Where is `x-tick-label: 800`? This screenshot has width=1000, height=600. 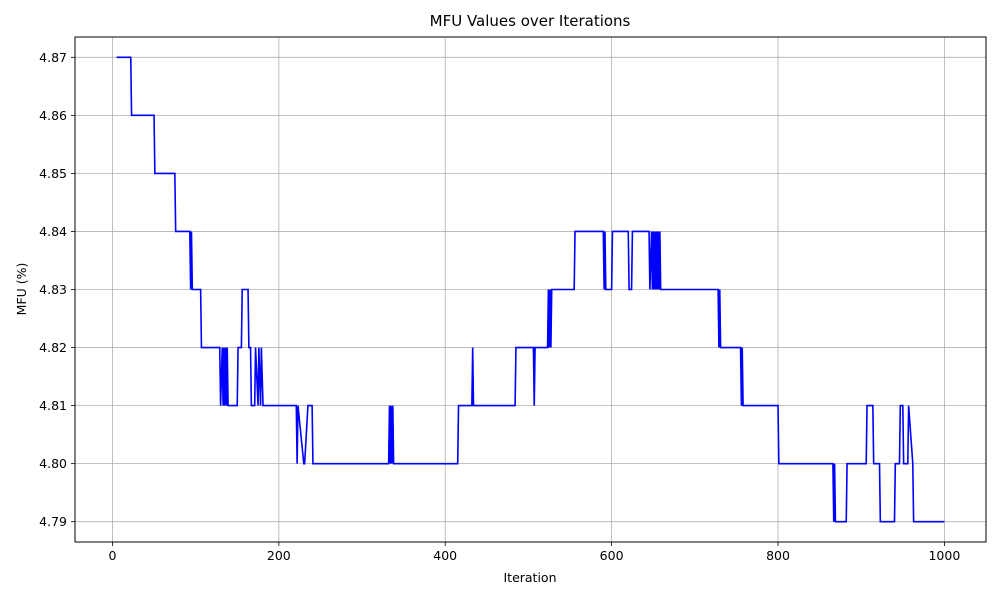
x-tick-label: 800 is located at coordinates (778, 555).